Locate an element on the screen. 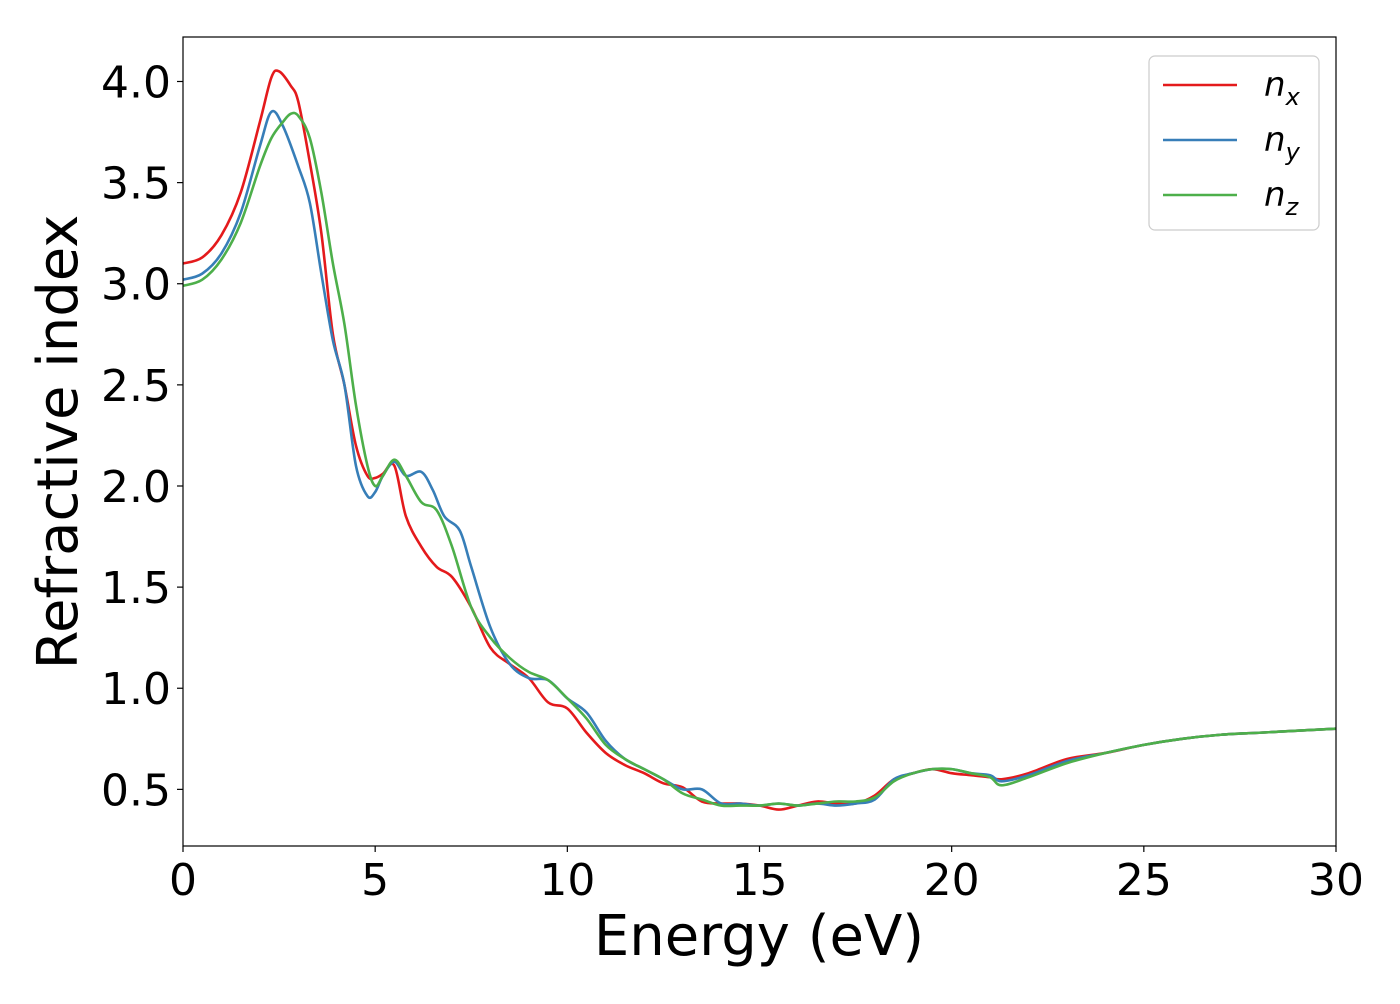  legend: nx ny nz is located at coordinates (1234, 143).